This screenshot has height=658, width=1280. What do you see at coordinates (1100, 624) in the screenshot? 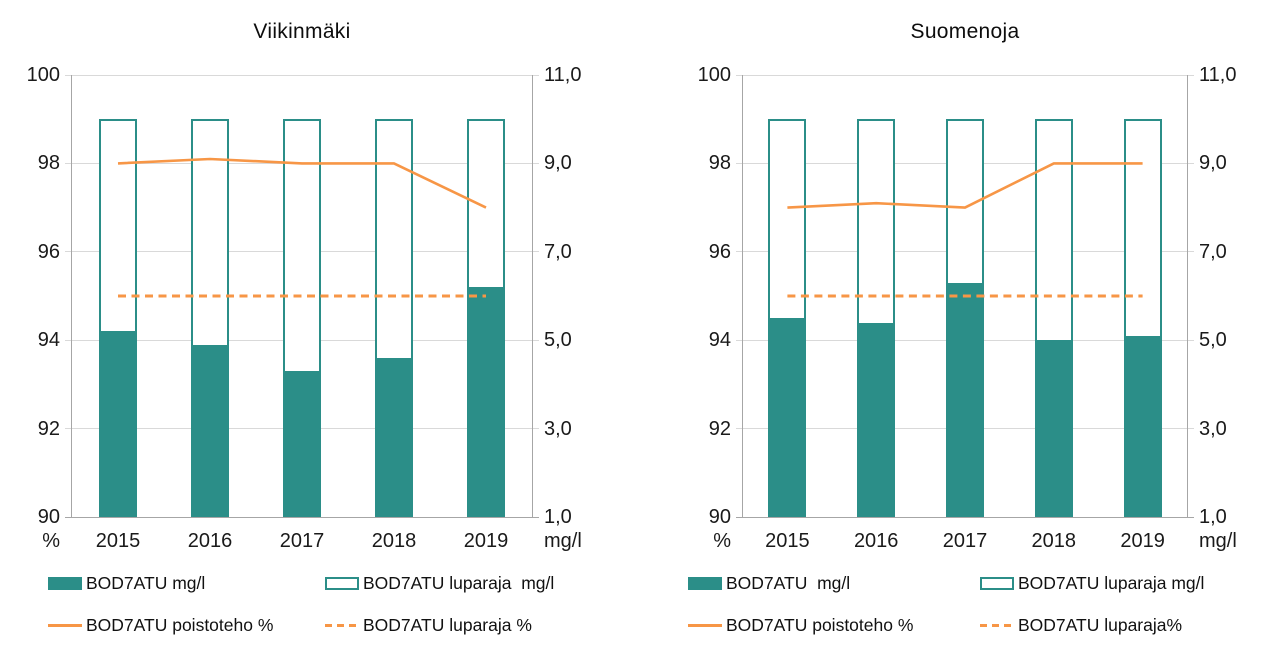
I see `legend-label: BOD7ATU luparaja%` at bounding box center [1100, 624].